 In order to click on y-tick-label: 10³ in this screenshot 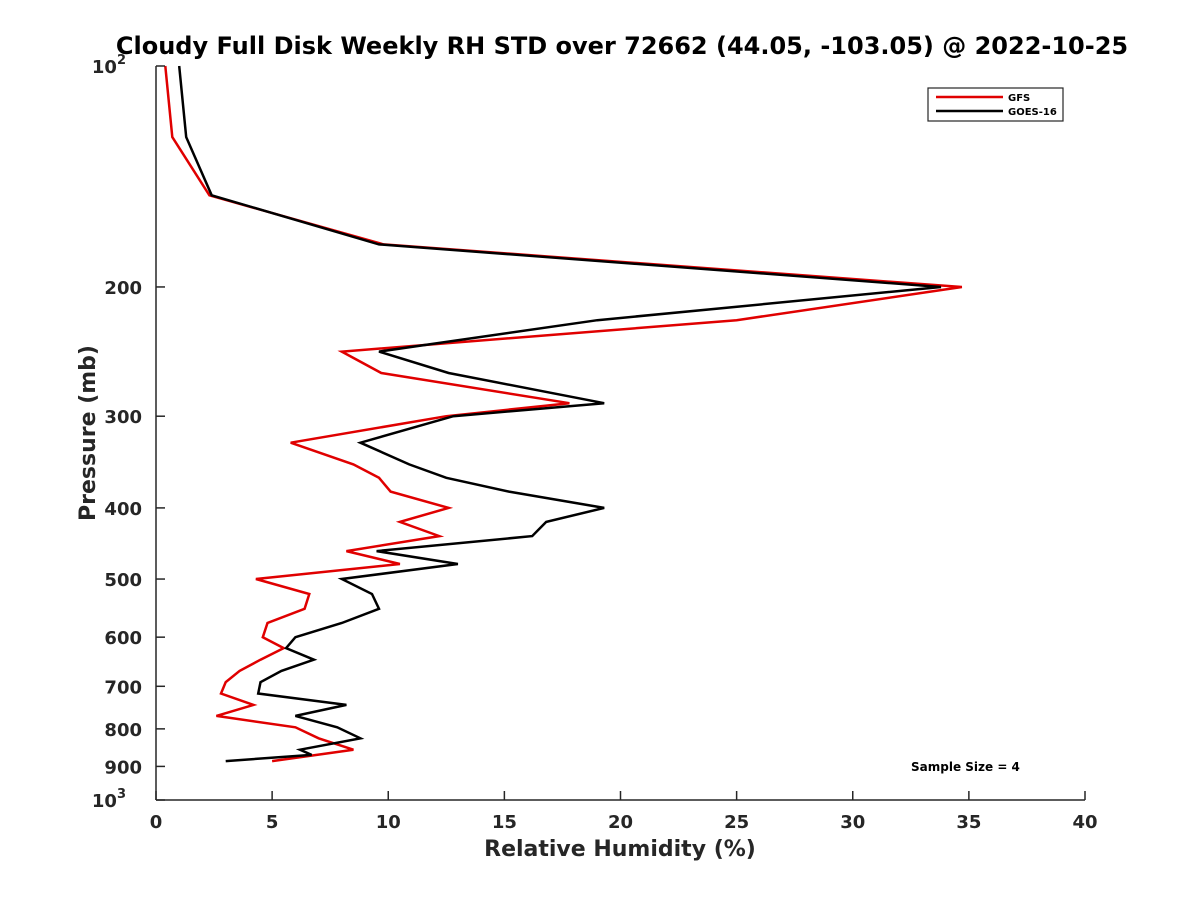, I will do `click(109, 799)`.